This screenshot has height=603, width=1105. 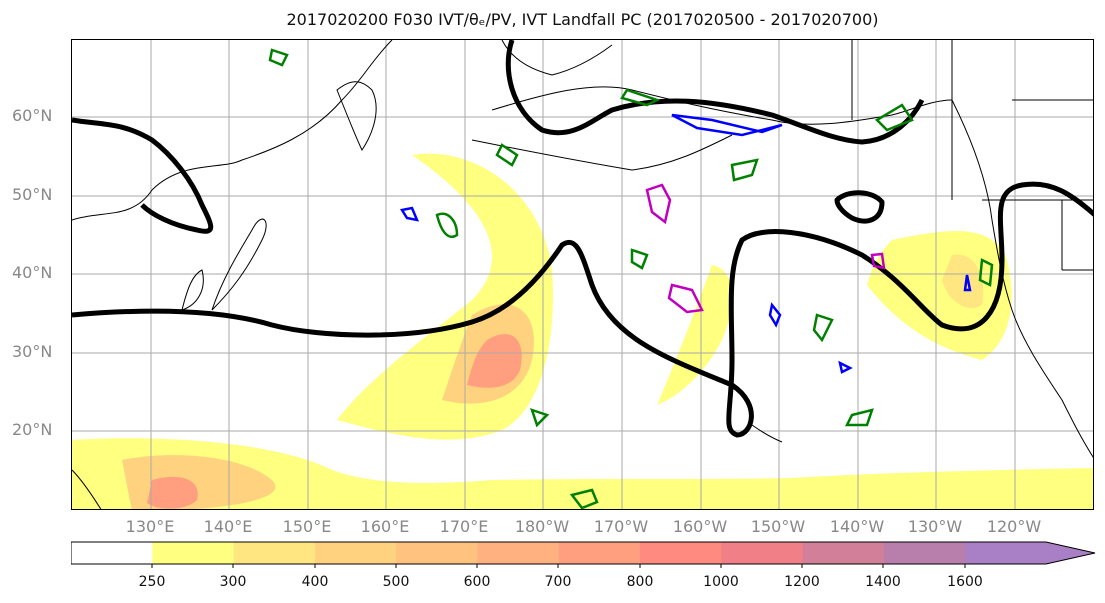 What do you see at coordinates (232, 130) in the screenshot?
I see `coast-asia` at bounding box center [232, 130].